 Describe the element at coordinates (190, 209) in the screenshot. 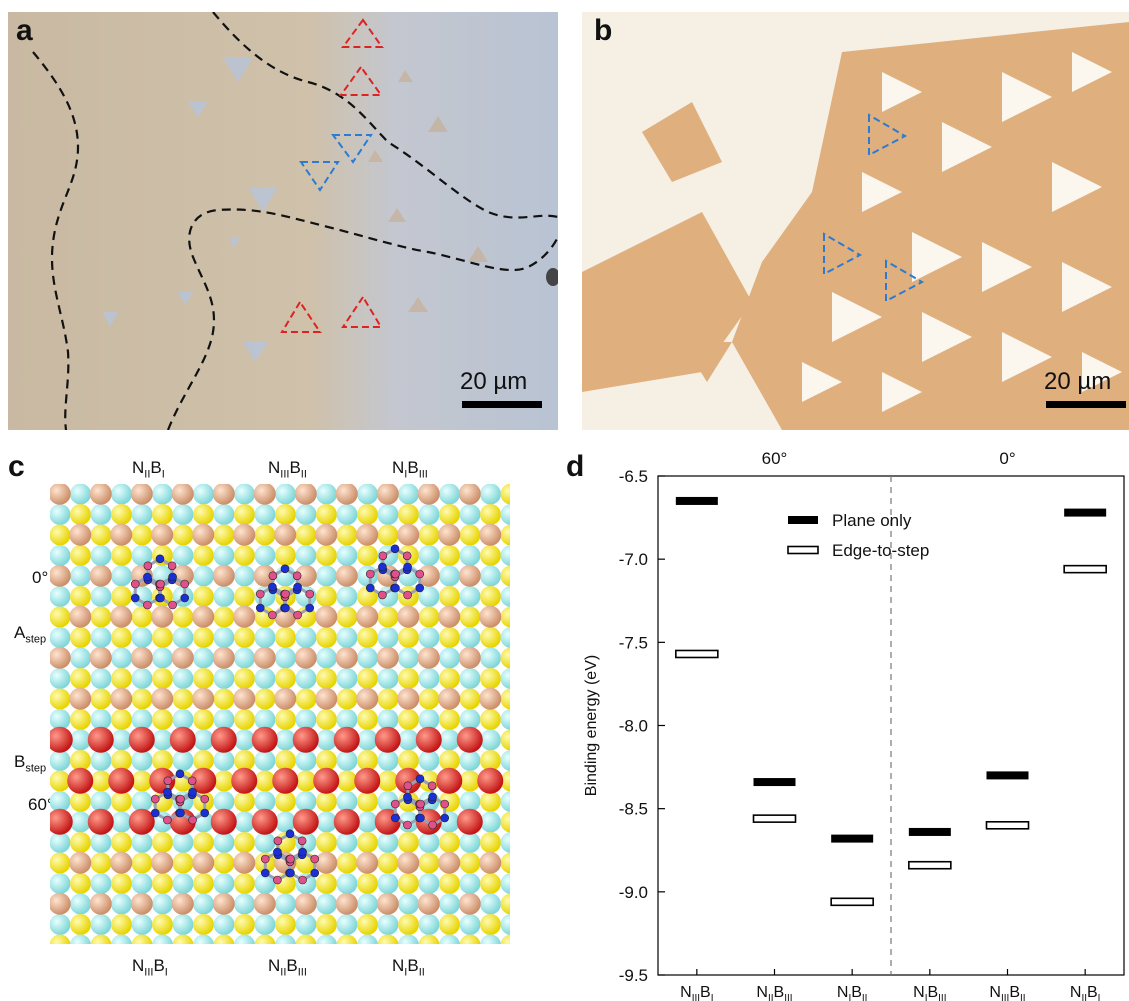

I see `panel-a-flakes` at that location.